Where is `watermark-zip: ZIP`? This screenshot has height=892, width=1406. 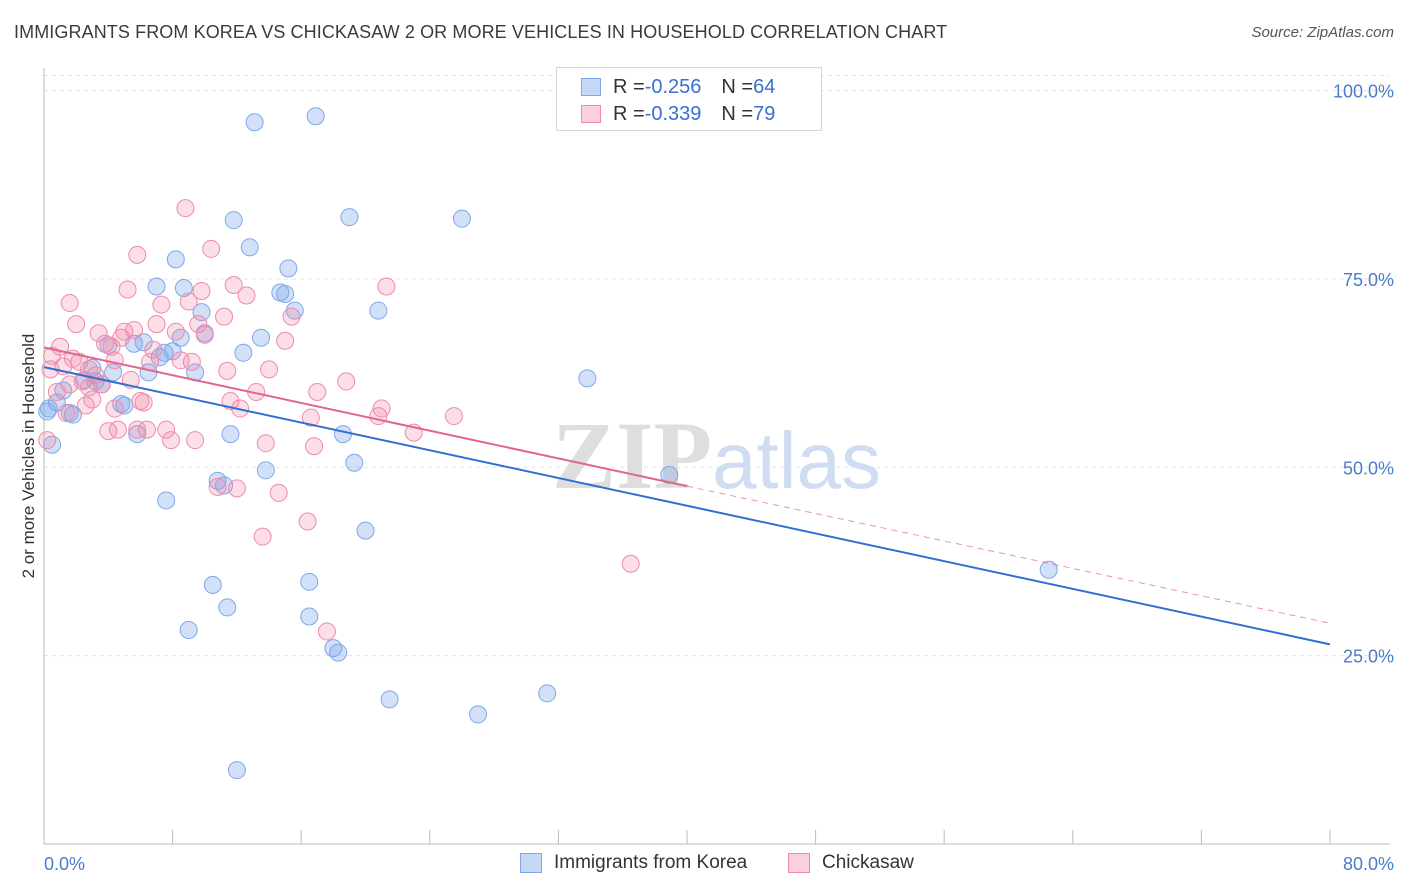
watermark-zip: ZIP is located at coordinates (632, 455).